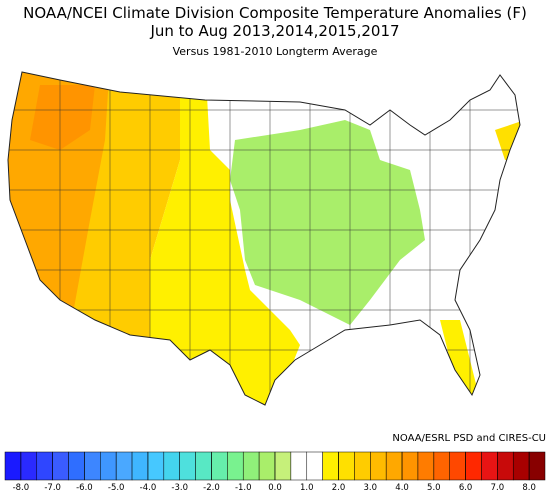  What do you see at coordinates (148, 487) in the screenshot?
I see `tick-label: -4.0` at bounding box center [148, 487].